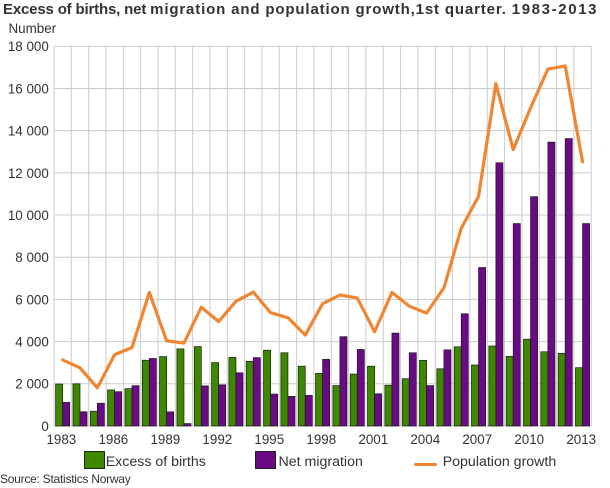 This screenshot has width=610, height=488. What do you see at coordinates (269, 439) in the screenshot?
I see `svg-text: 1995` at bounding box center [269, 439].